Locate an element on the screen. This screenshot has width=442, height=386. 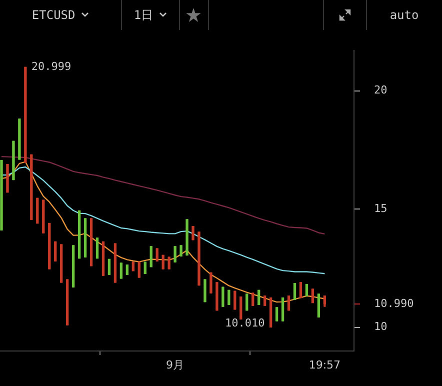
annotation: 20.999 is located at coordinates (51, 67).